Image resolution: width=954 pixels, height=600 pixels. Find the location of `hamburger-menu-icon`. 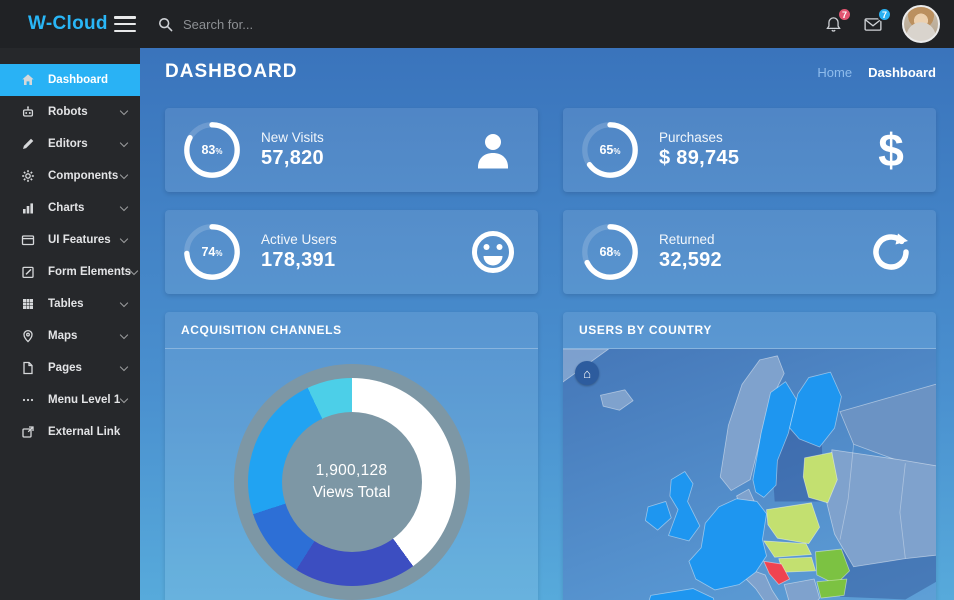

hamburger-menu-icon is located at coordinates (125, 24).